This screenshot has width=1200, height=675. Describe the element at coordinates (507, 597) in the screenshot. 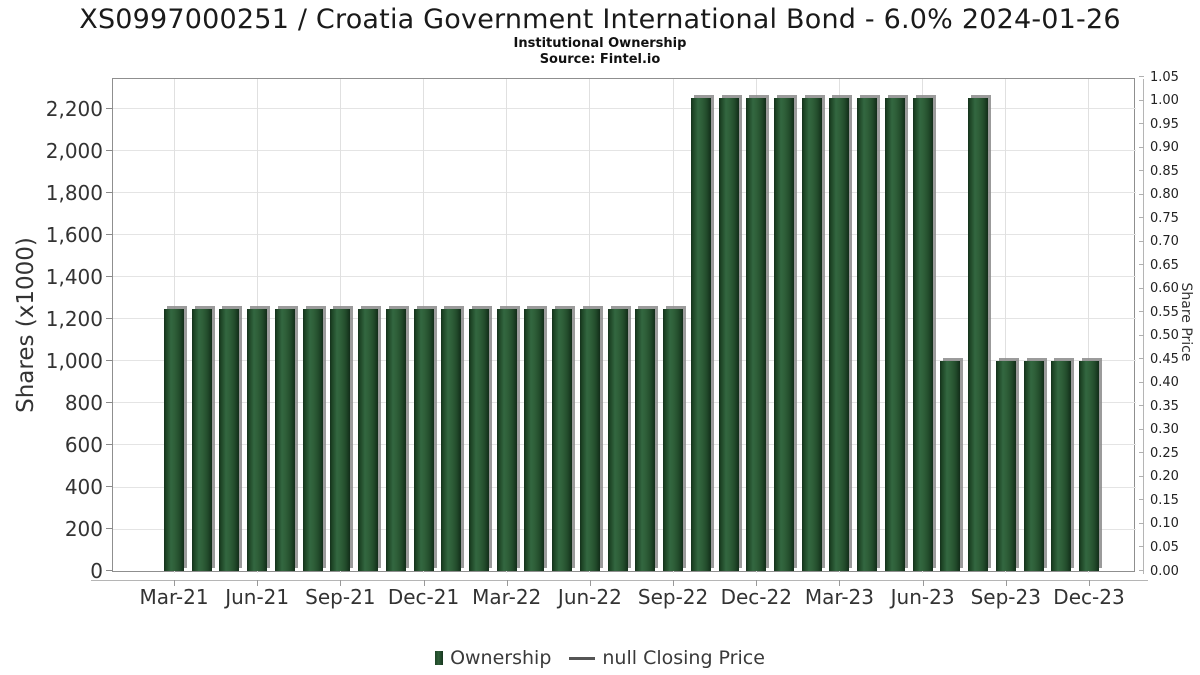

I see `x-axis-tick-label: Mar-22` at that location.